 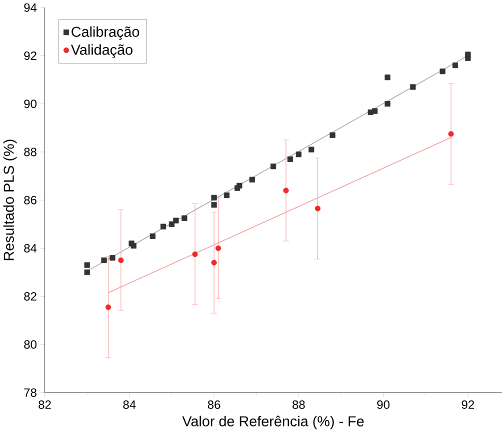 What do you see at coordinates (383, 405) in the screenshot?
I see `x-tick-label: 90` at bounding box center [383, 405].